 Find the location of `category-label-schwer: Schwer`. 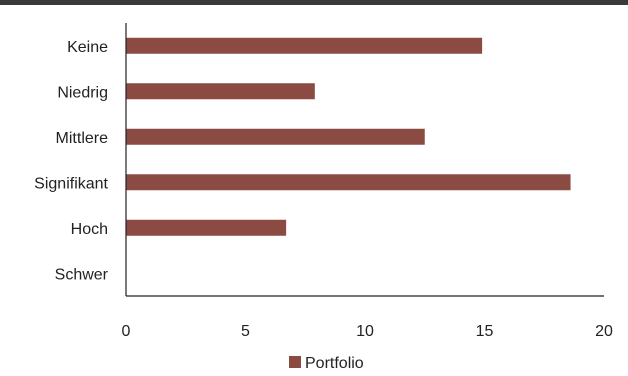

category-label-schwer: Schwer is located at coordinates (82, 274).